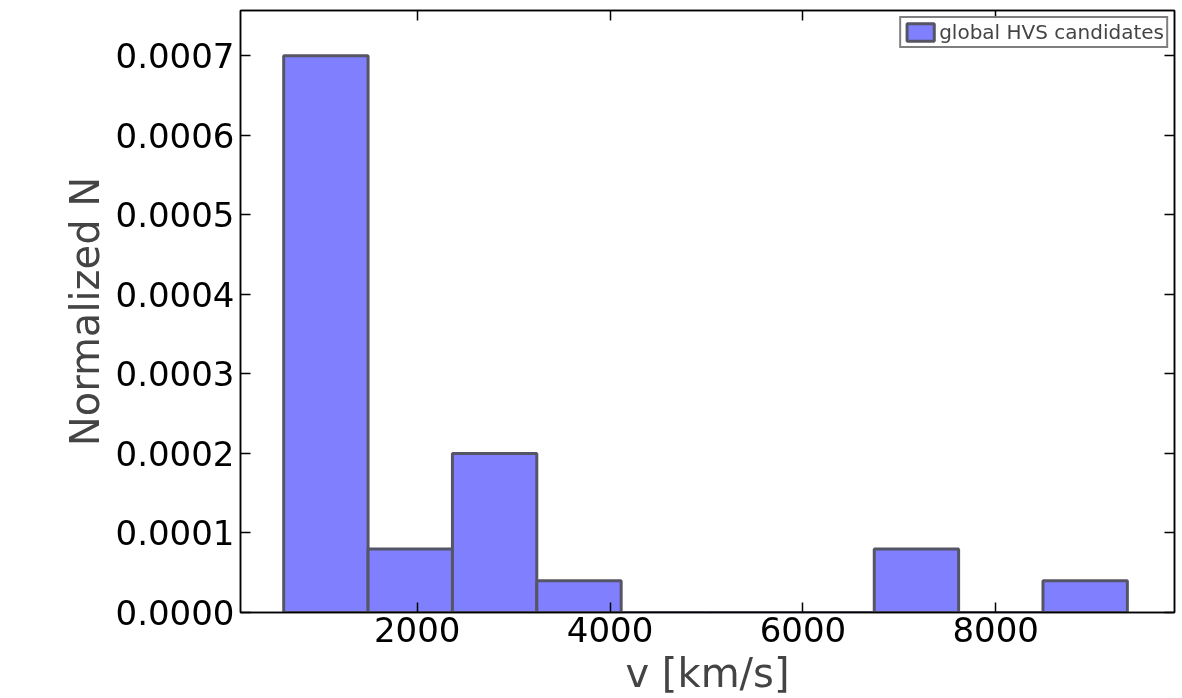 The height and width of the screenshot is (698, 1182). I want to click on x-tick-label: 2000, so click(417, 629).